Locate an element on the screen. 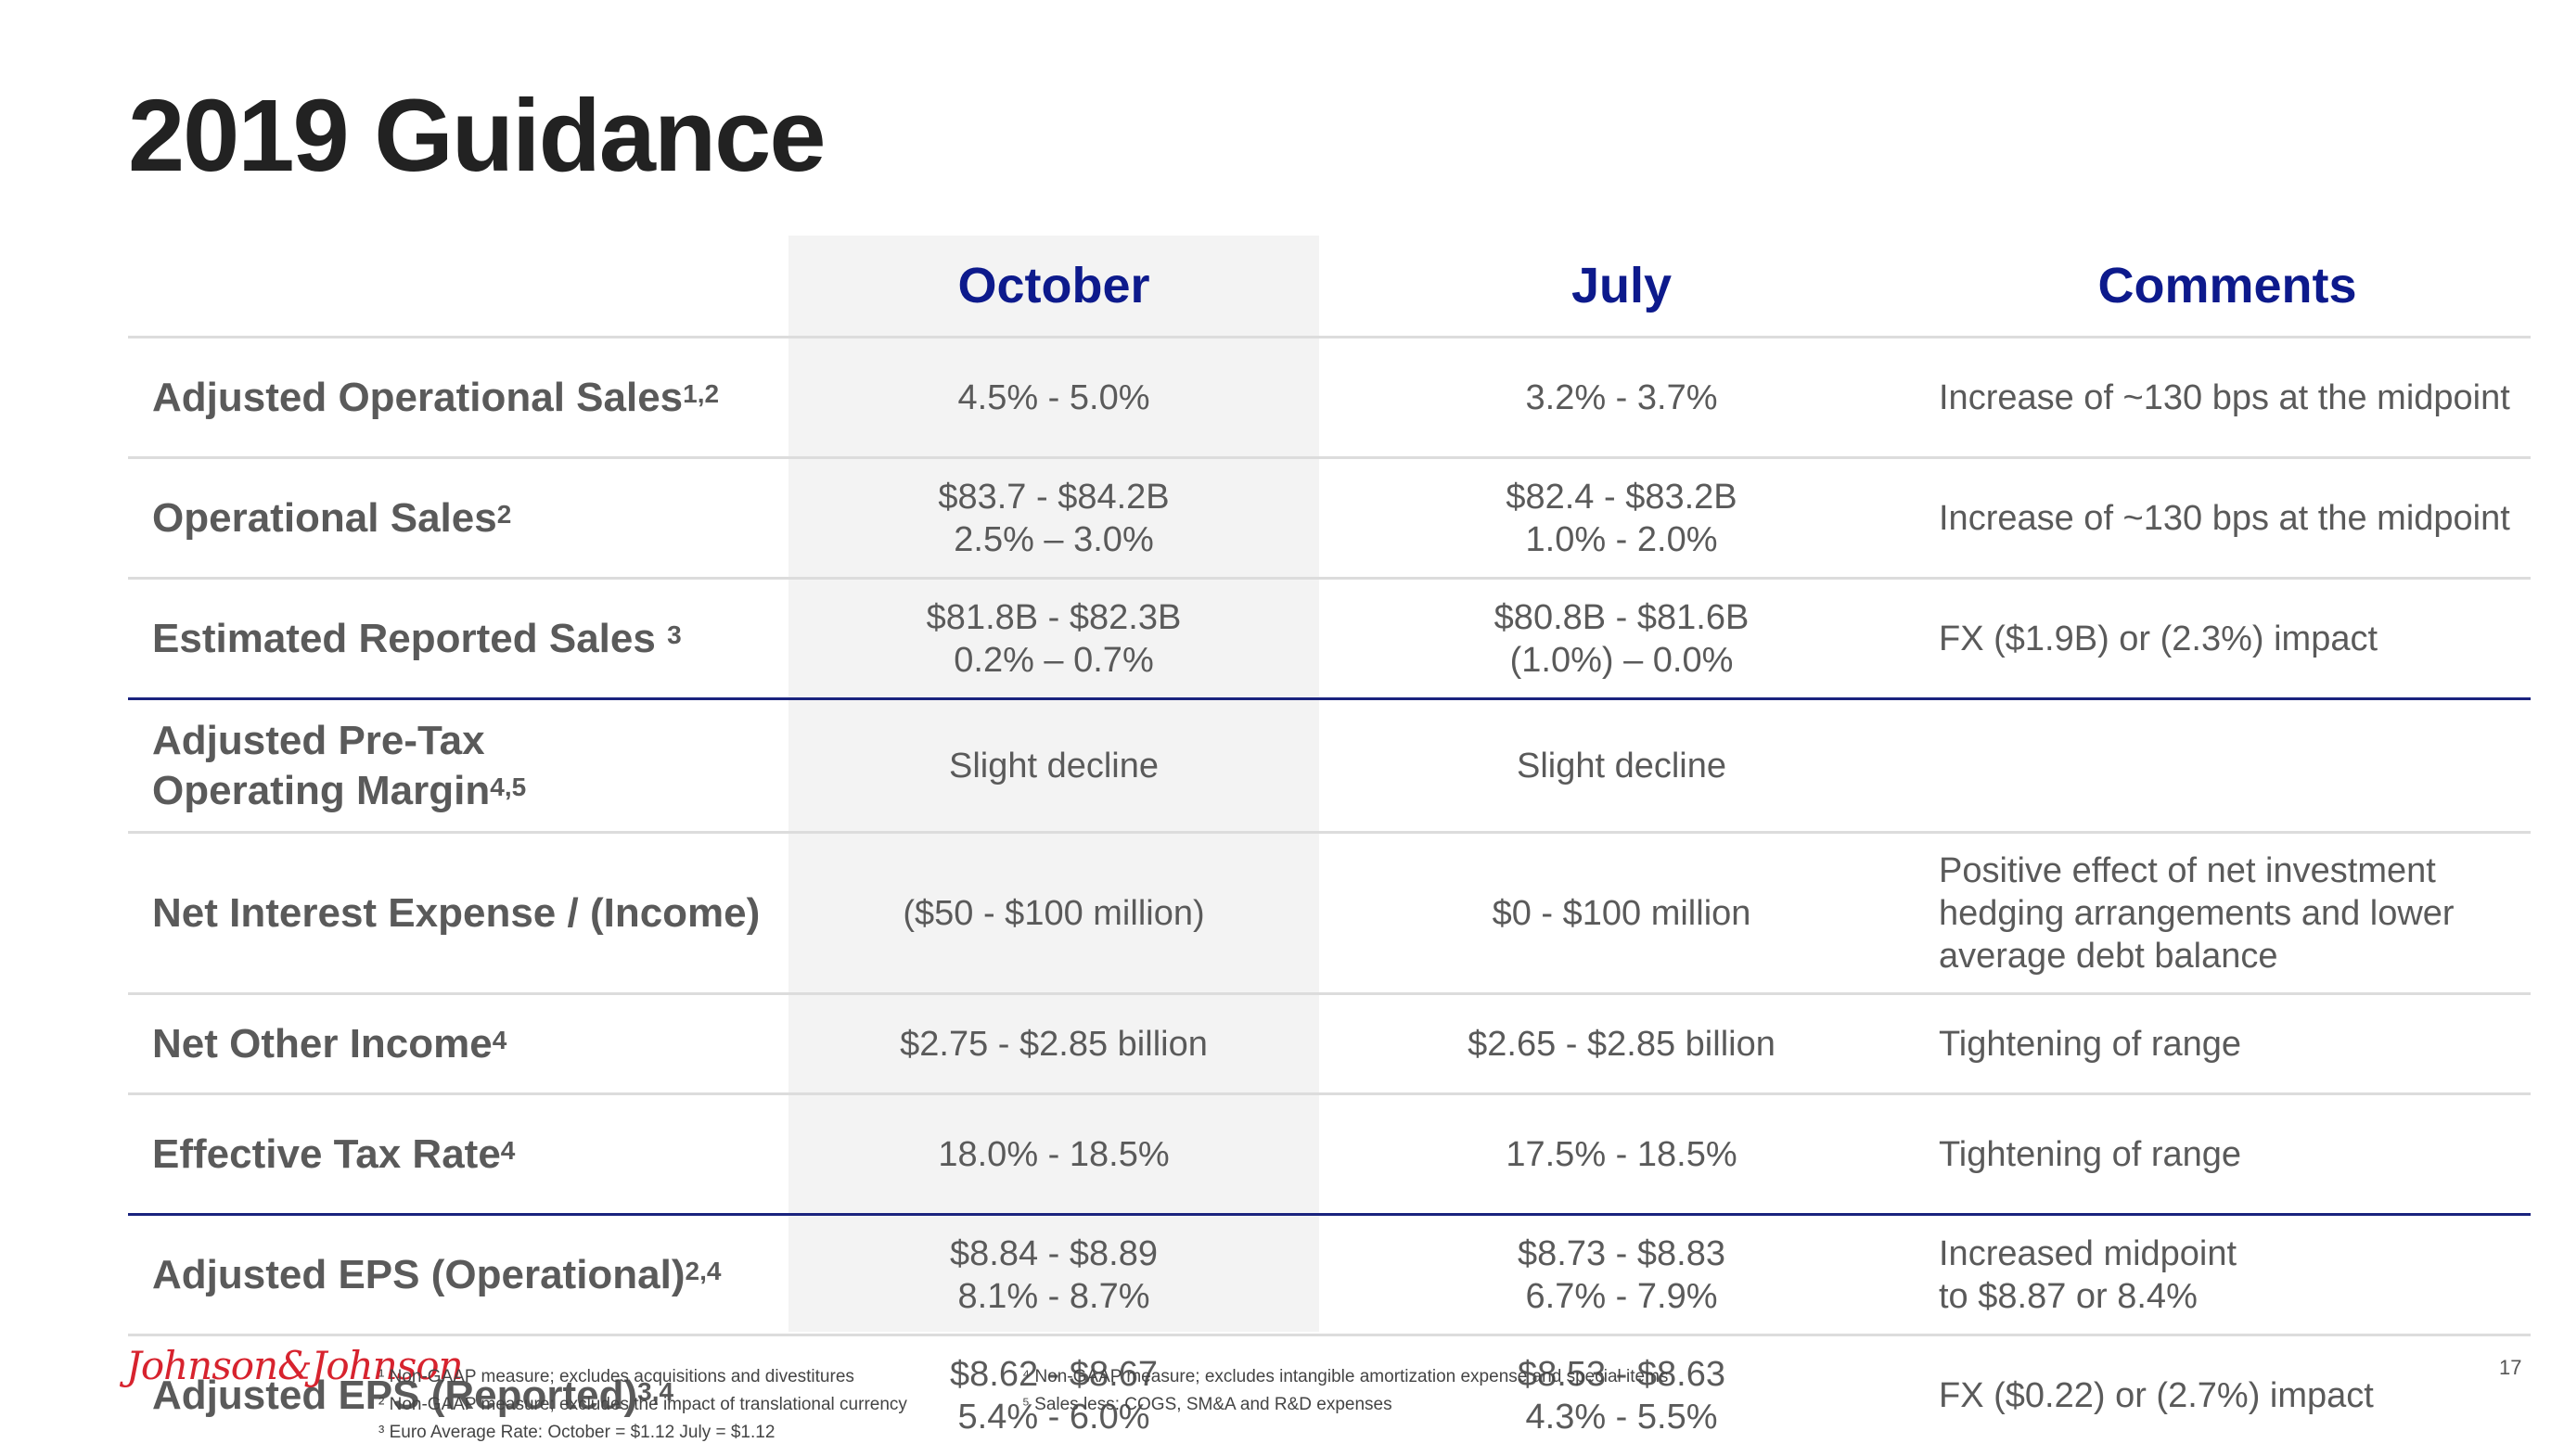 This screenshot has height=1456, width=2564. comment-cell: Tightening of range is located at coordinates (2227, 1044).